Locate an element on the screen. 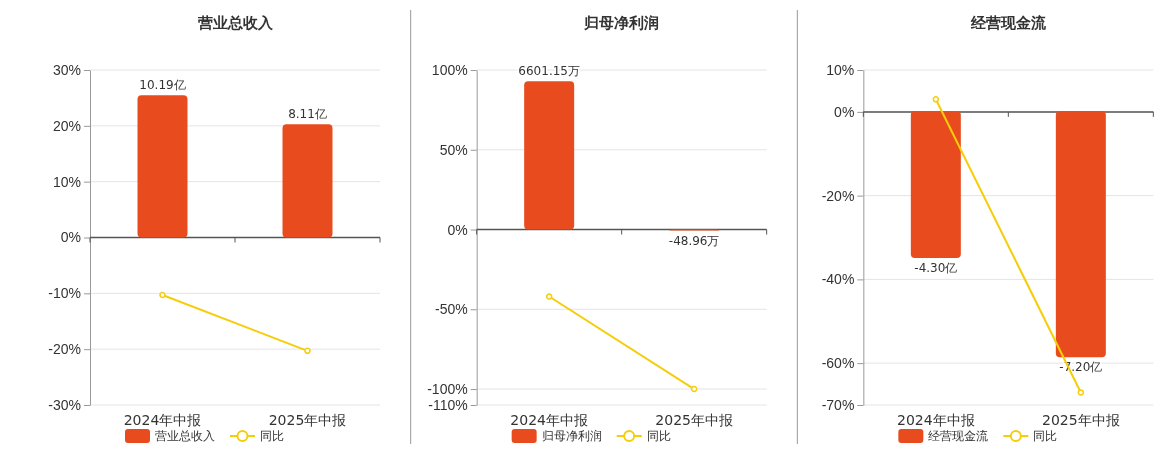  legend-label: 营业总收入 is located at coordinates (185, 436).